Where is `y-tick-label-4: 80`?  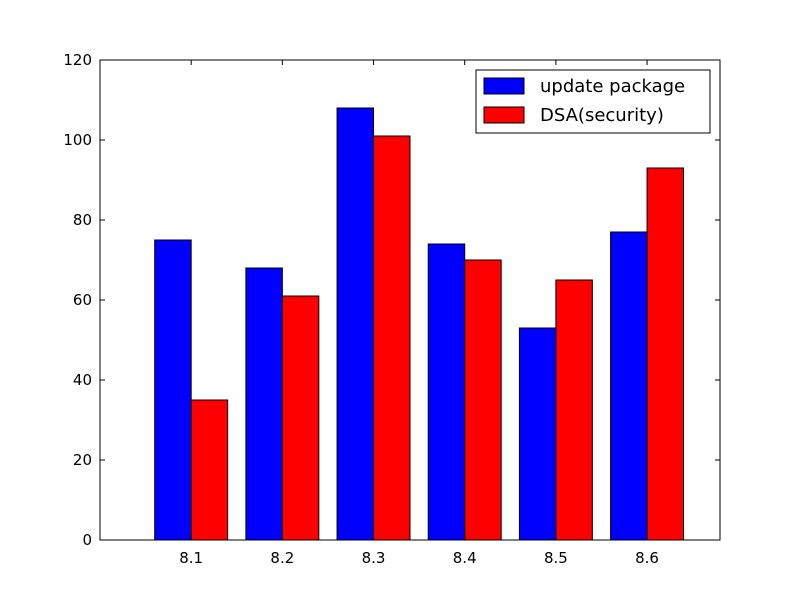
y-tick-label-4: 80 is located at coordinates (82, 220).